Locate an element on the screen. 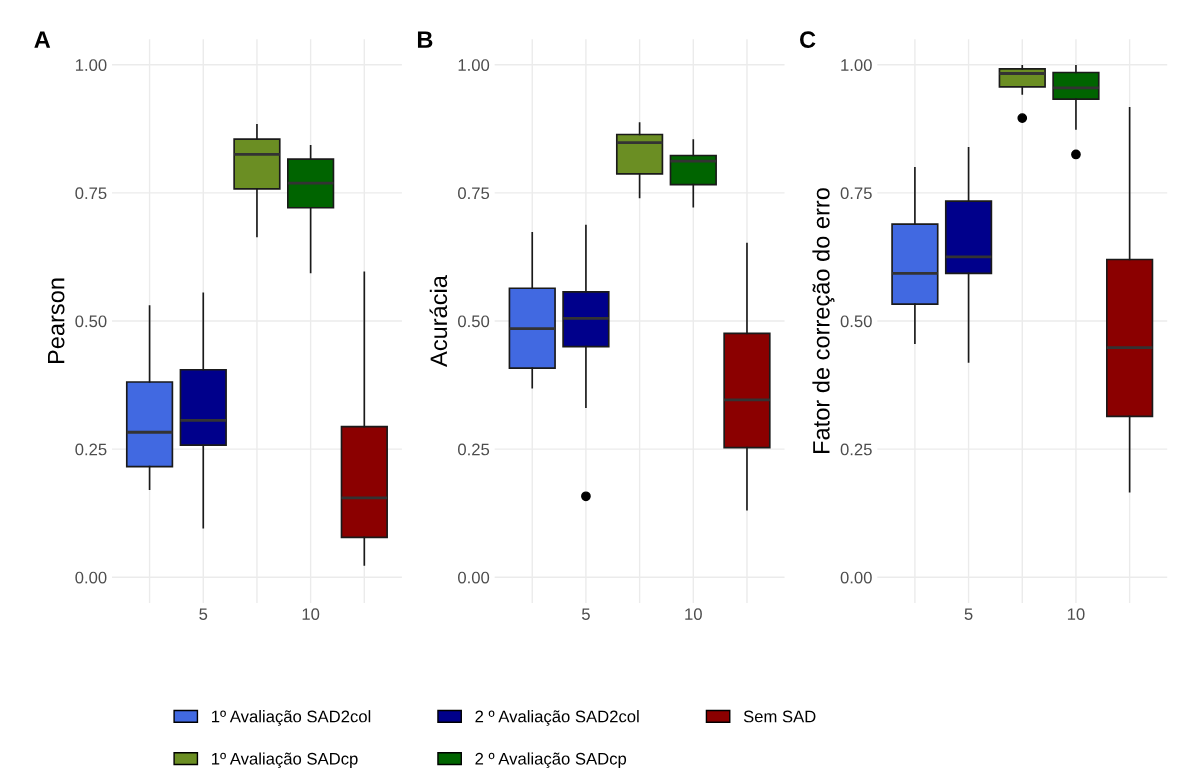 Image resolution: width=1179 pixels, height=783 pixels. legend-label: 1º Avaliação SADcp is located at coordinates (285, 760).